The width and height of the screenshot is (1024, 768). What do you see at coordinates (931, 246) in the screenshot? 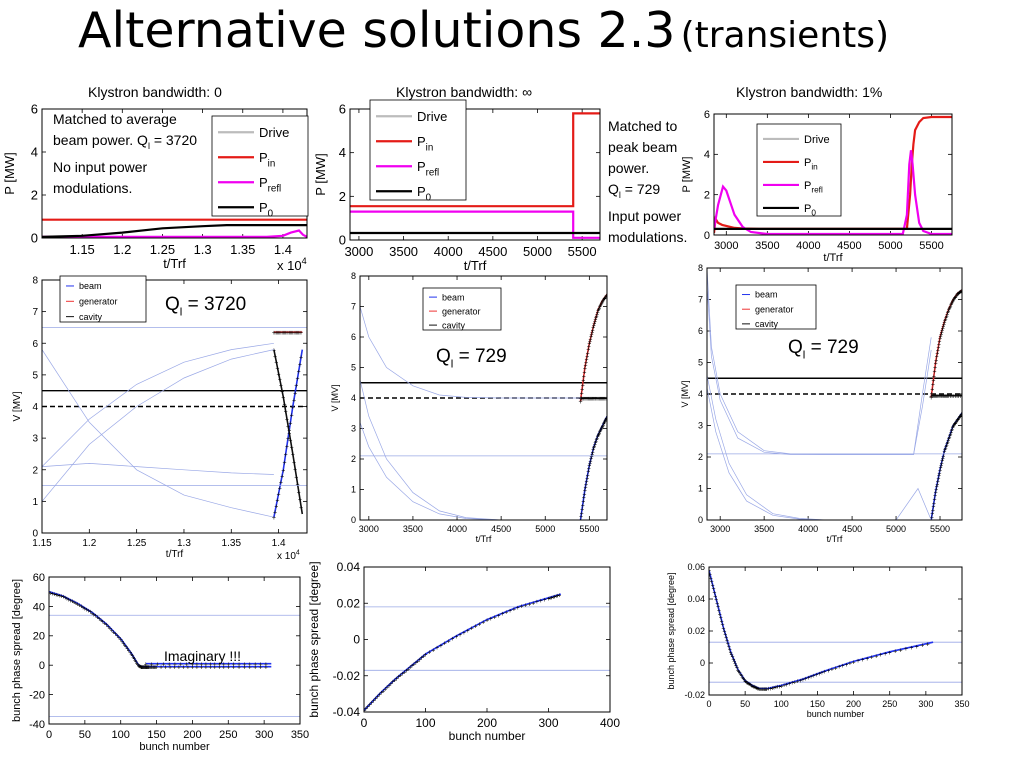
I see `x-tick-label: 5500` at bounding box center [931, 246].